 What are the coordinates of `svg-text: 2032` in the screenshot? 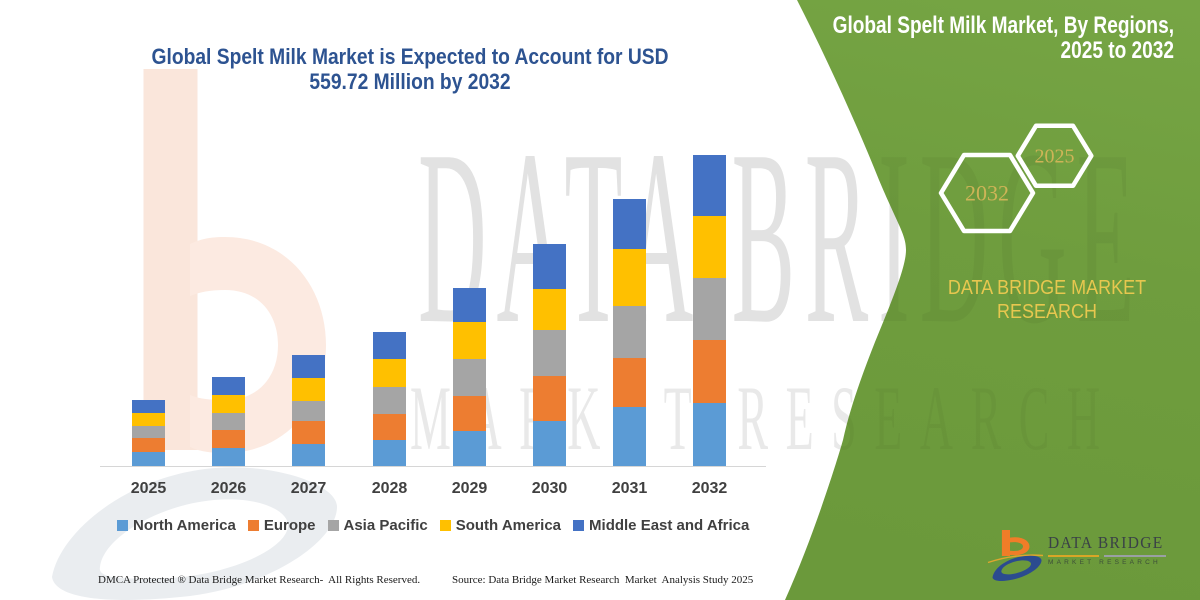 It's located at (987, 193).